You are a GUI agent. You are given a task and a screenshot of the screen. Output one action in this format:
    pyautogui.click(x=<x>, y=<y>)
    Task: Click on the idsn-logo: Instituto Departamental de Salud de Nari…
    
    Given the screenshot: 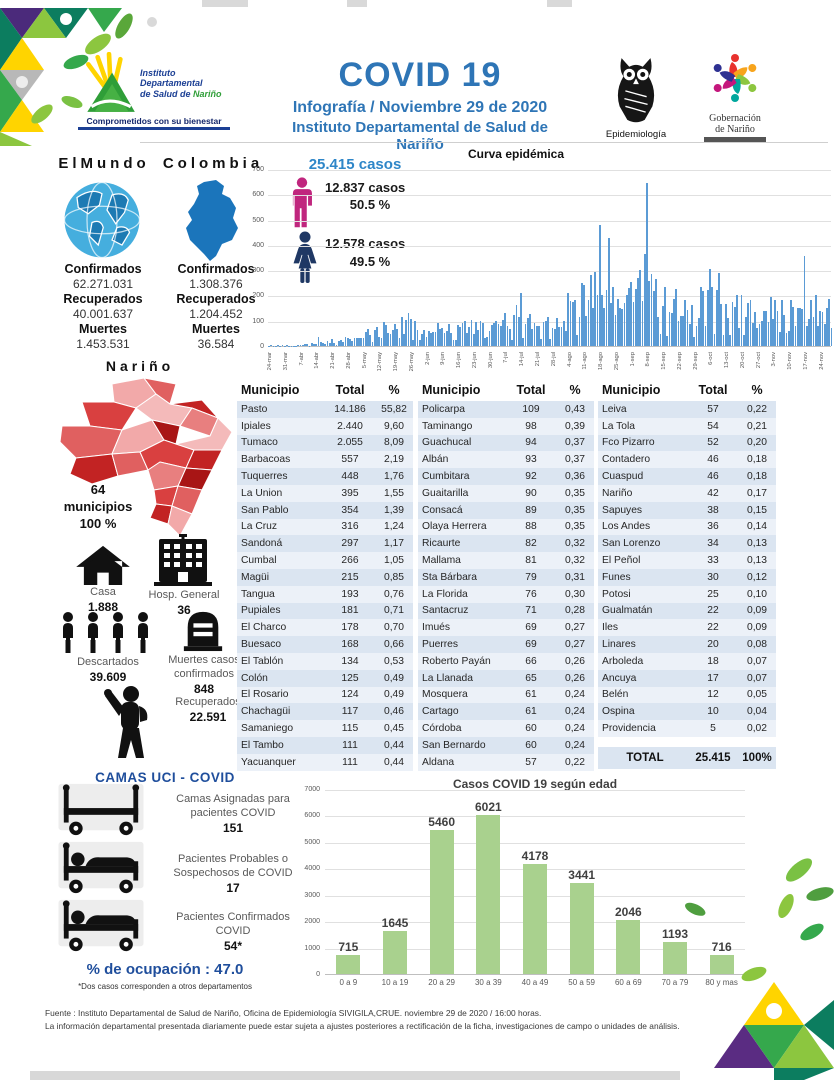 What is the action you would take?
    pyautogui.click(x=154, y=91)
    